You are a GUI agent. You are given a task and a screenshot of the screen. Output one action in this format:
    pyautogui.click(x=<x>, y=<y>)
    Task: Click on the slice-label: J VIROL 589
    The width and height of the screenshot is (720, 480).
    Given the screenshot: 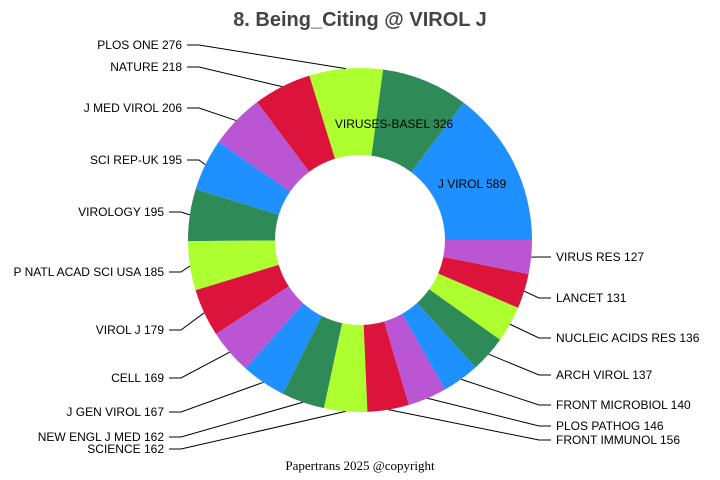 What is the action you would take?
    pyautogui.click(x=472, y=184)
    